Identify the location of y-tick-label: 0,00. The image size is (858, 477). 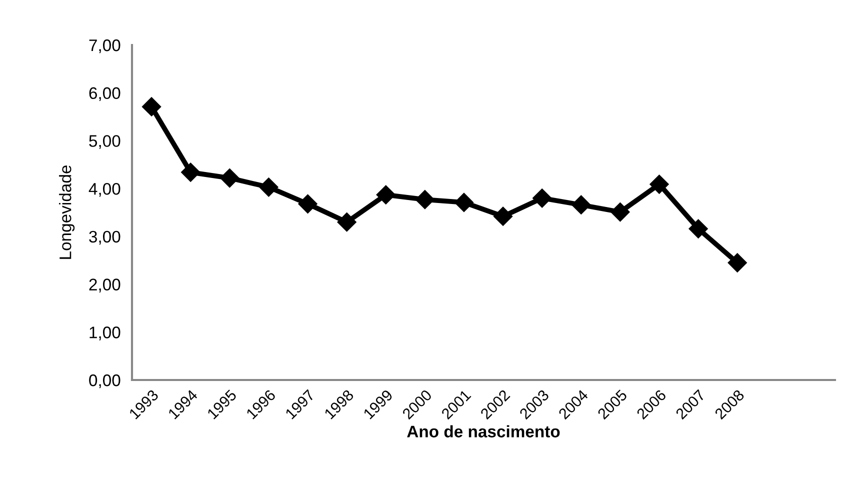
(104, 381).